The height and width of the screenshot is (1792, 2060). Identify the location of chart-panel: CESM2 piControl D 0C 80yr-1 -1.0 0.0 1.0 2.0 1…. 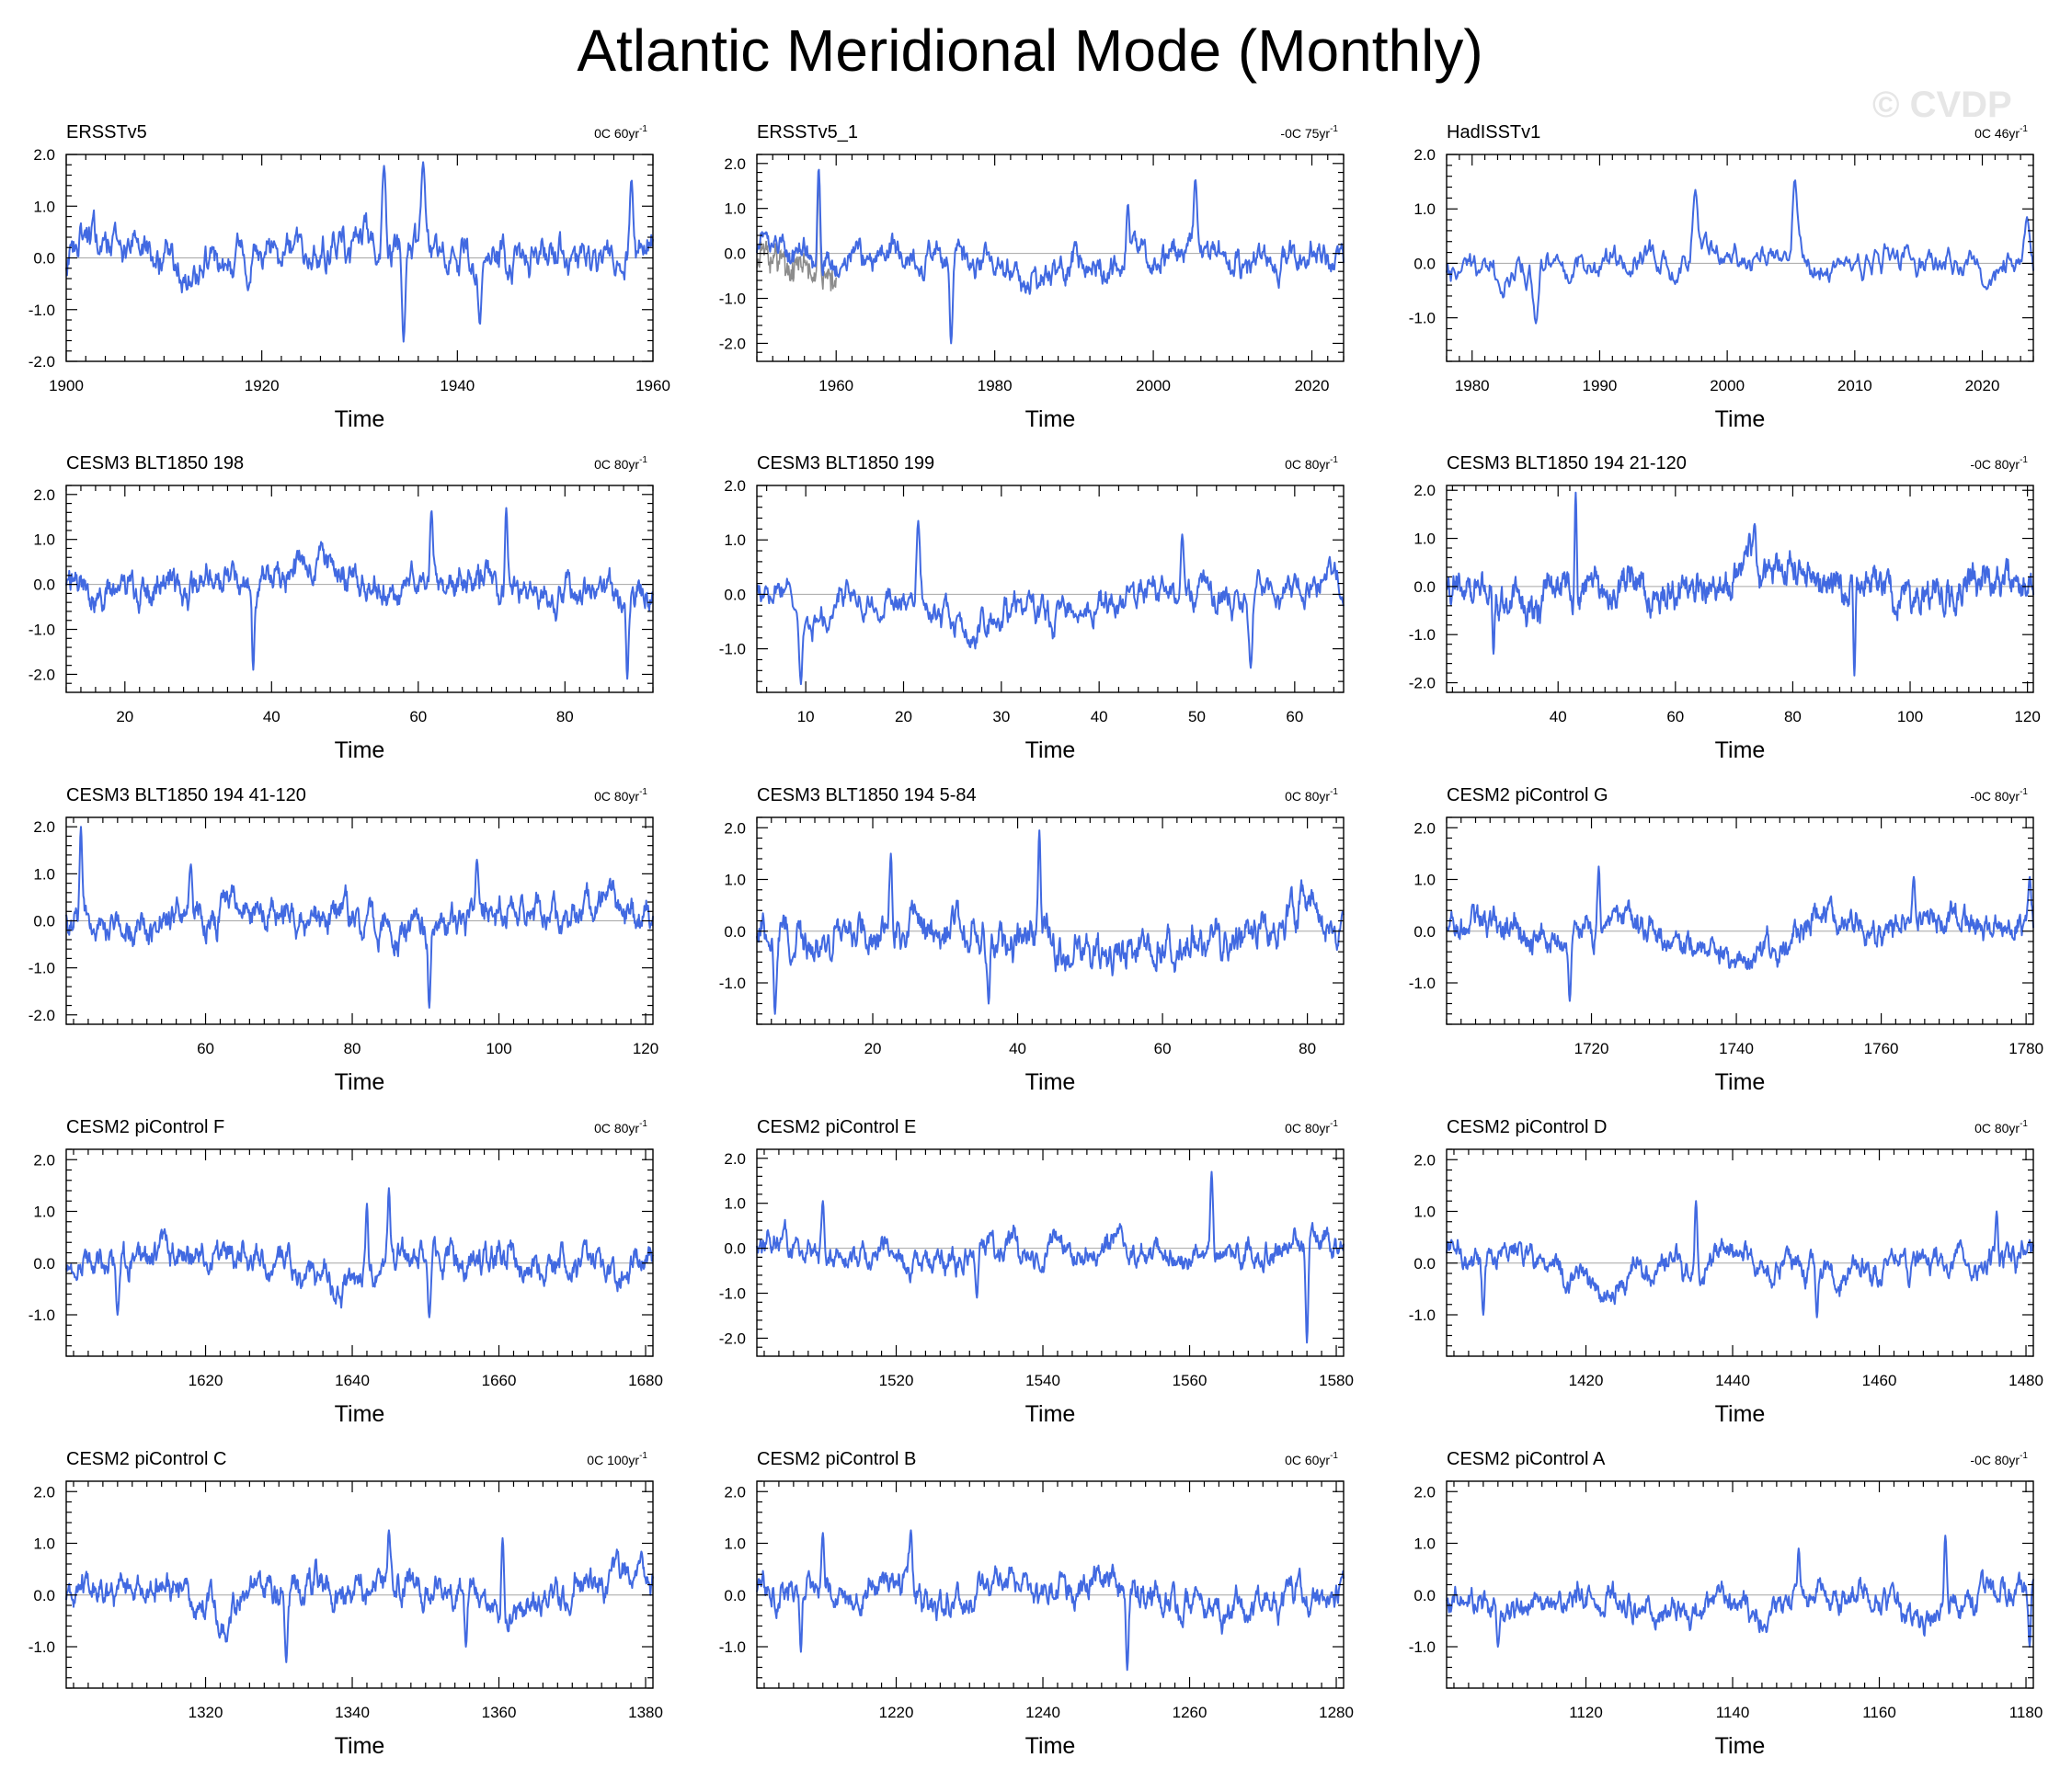
(1726, 1272).